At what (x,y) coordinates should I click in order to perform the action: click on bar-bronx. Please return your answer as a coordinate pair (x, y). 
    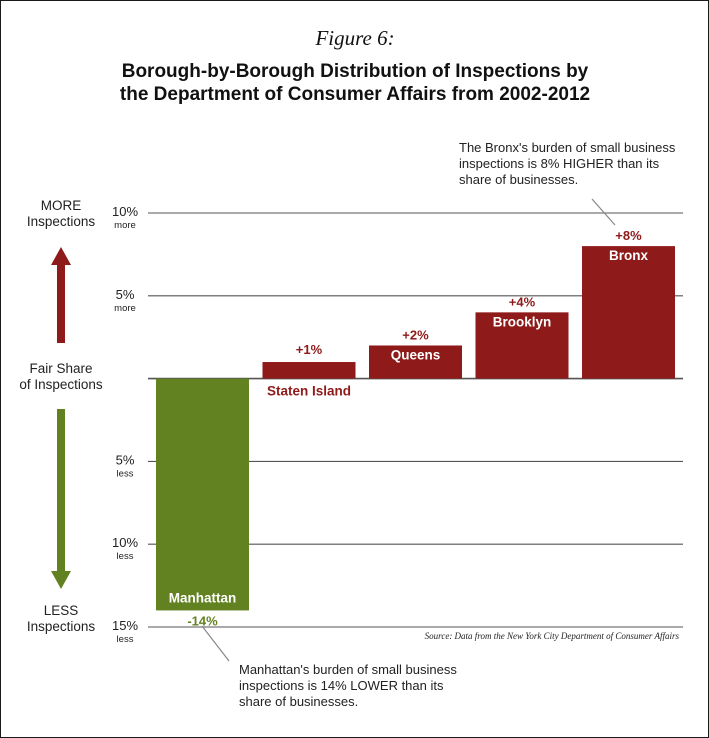
    Looking at the image, I should click on (628, 312).